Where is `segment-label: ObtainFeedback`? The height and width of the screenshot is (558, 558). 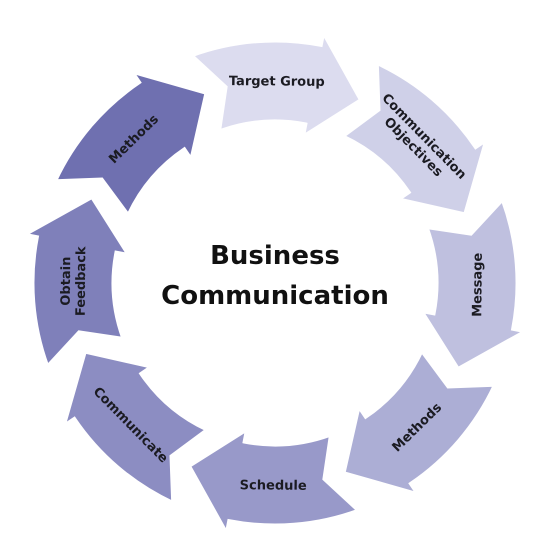
segment-label: ObtainFeedback is located at coordinates (74, 281).